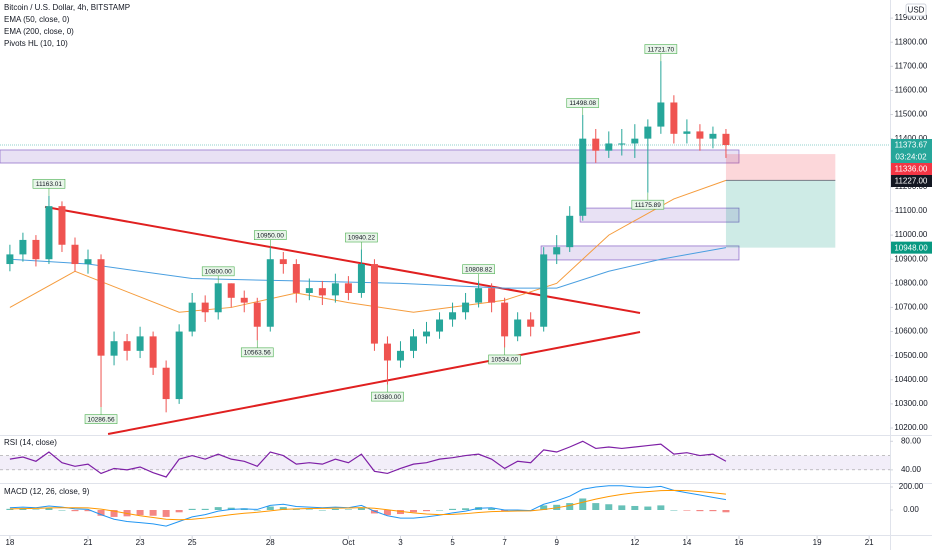  What do you see at coordinates (661, 49) in the screenshot?
I see `pivot-label: 11721.70` at bounding box center [661, 49].